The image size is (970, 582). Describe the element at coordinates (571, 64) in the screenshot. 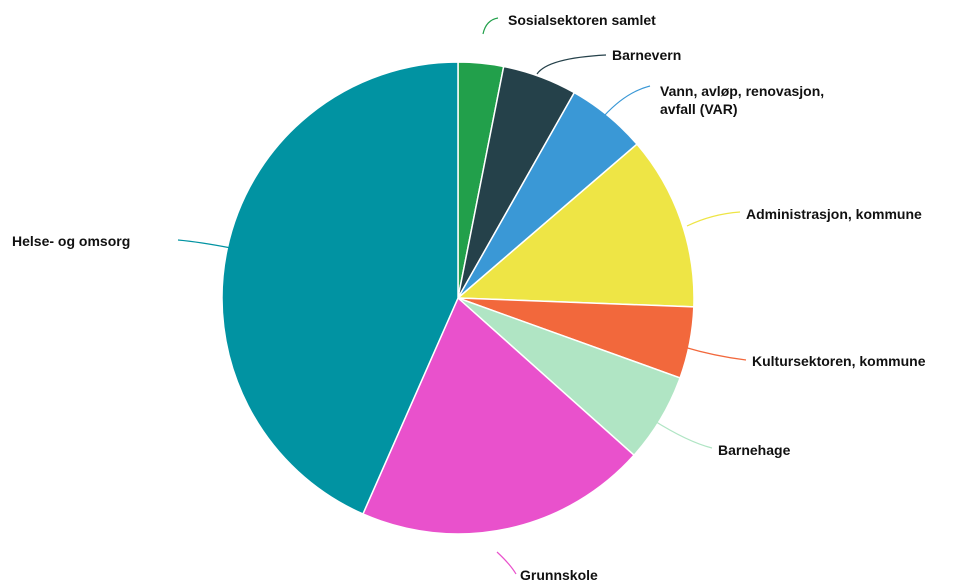

I see `connector-barnevern` at that location.